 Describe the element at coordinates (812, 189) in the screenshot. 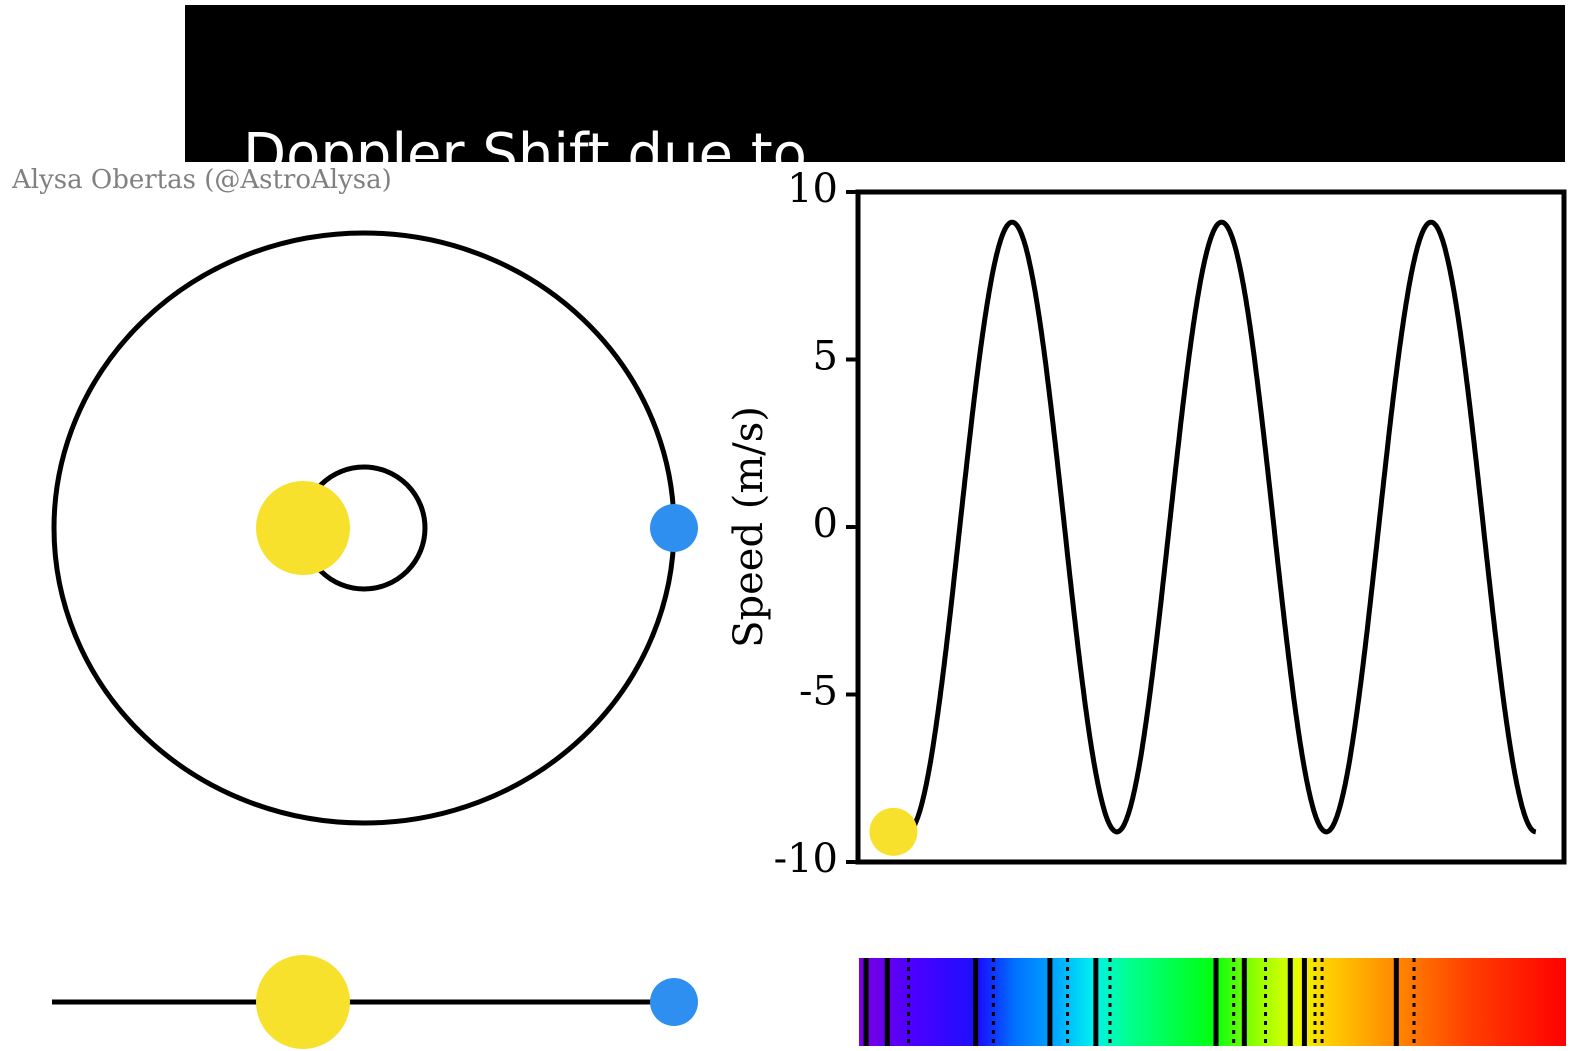

I see `y-tick-label: 10` at that location.